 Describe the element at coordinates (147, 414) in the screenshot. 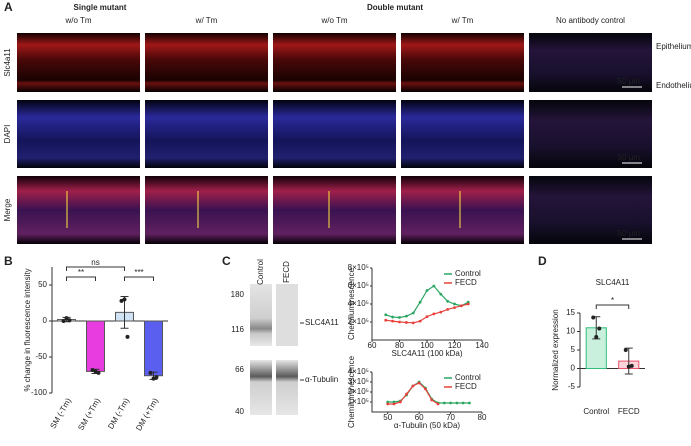

I see `x-tick-label: DM (+Tm)` at that location.